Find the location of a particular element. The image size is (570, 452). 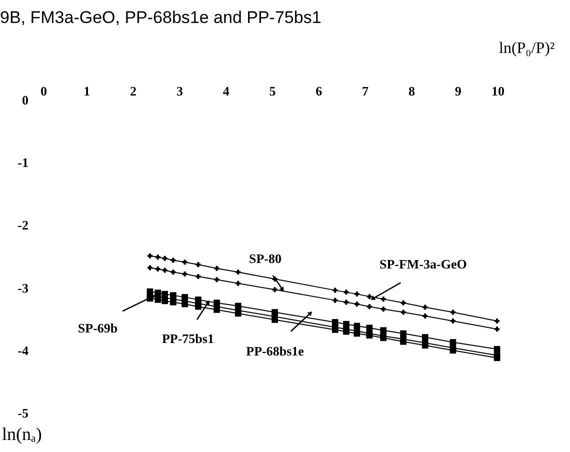

x-tick-label: 6 is located at coordinates (319, 91).